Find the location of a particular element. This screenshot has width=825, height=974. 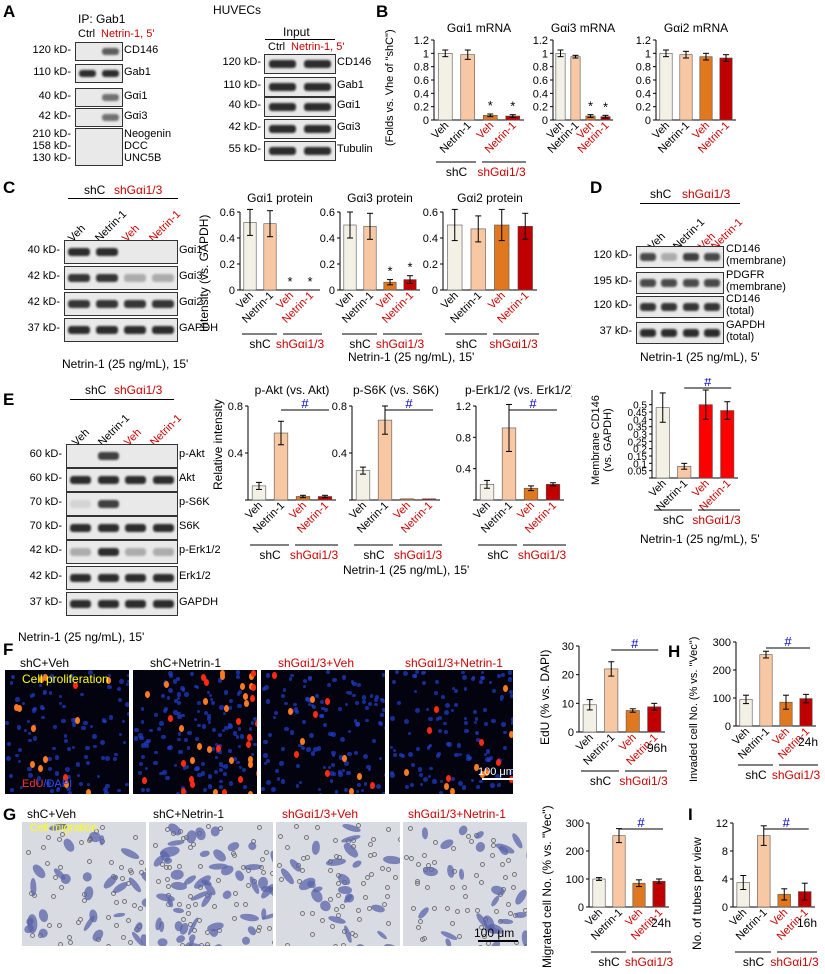

panel-d-chart-caption: Netrin-1 (25 ng/mL), 5' is located at coordinates (700, 539).